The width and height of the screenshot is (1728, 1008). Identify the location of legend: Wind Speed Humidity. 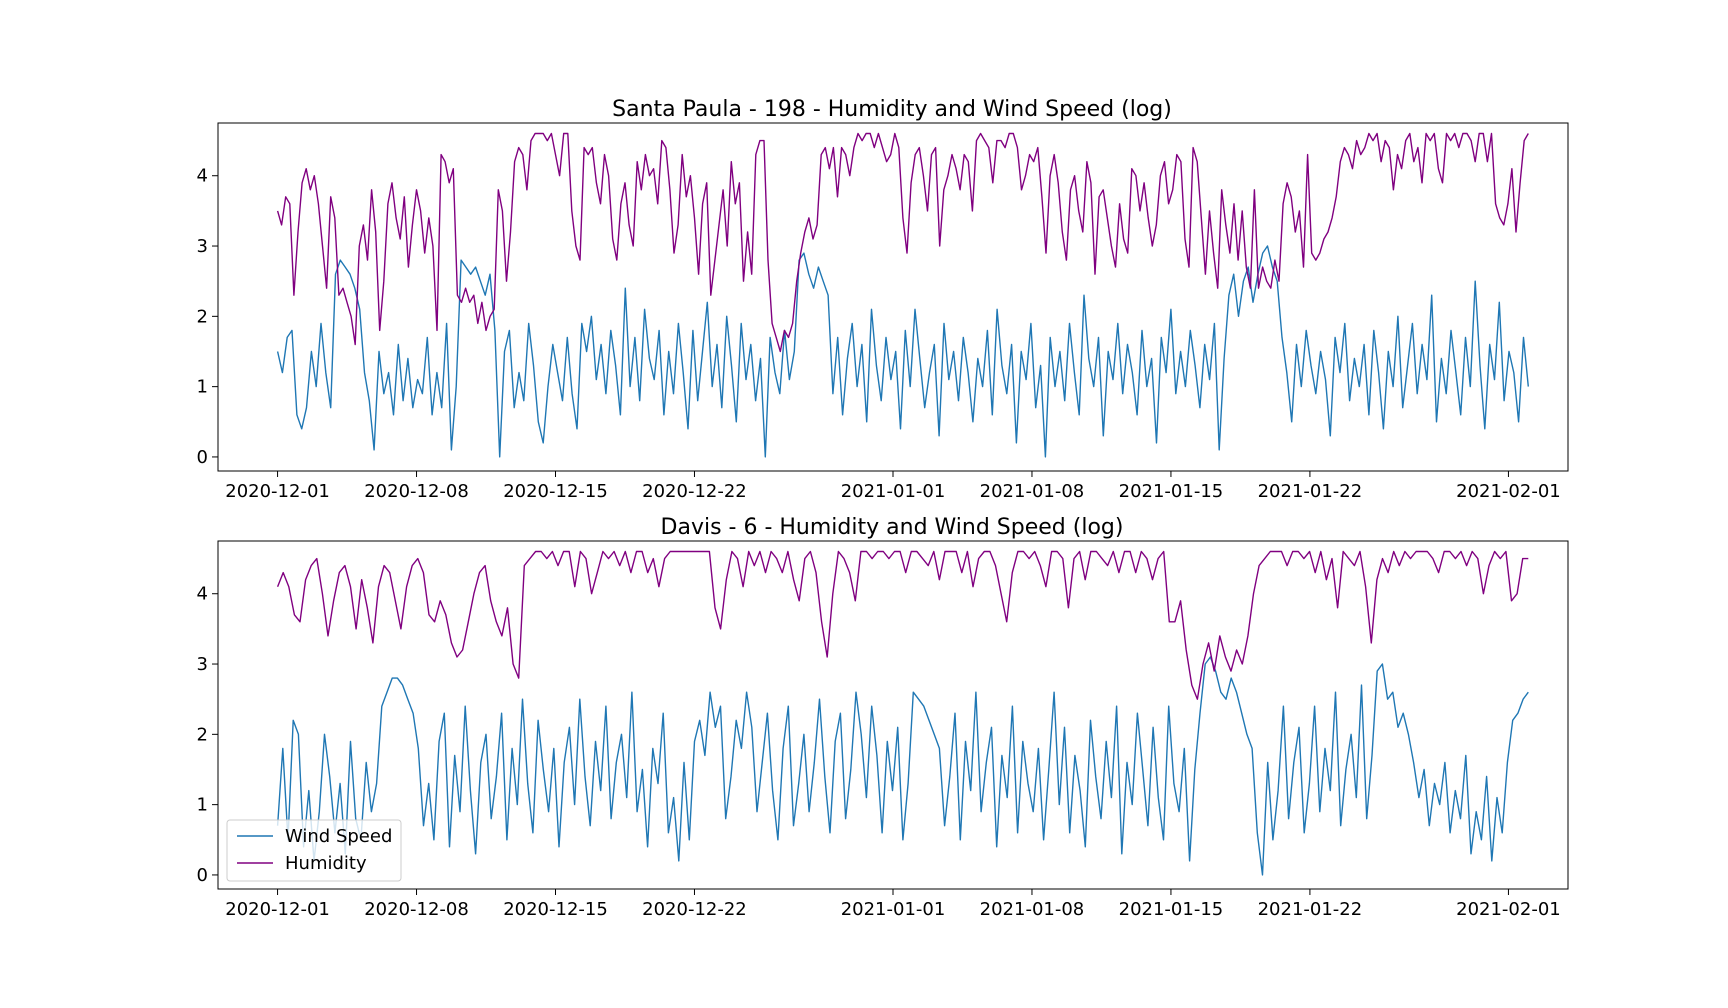
(314, 850).